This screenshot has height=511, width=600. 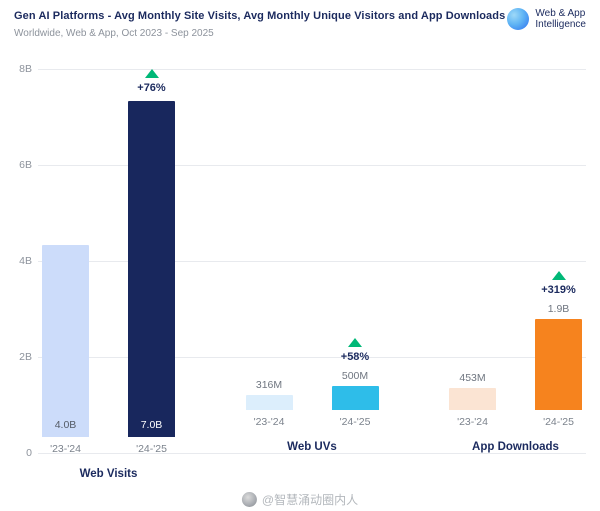 I want to click on change-label: +58%, so click(x=355, y=357).